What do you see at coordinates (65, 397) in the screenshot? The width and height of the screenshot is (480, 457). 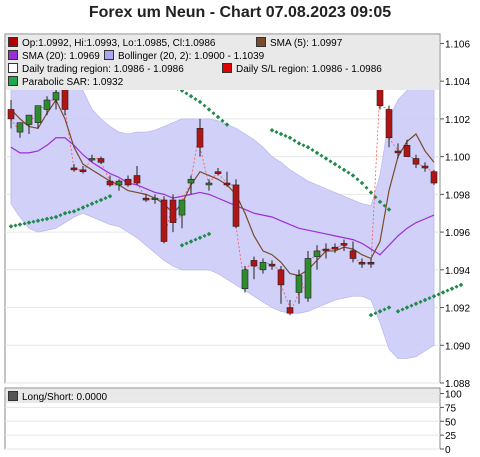 I see `sub-legend-label: Long/Short: 0.0000` at bounding box center [65, 397].